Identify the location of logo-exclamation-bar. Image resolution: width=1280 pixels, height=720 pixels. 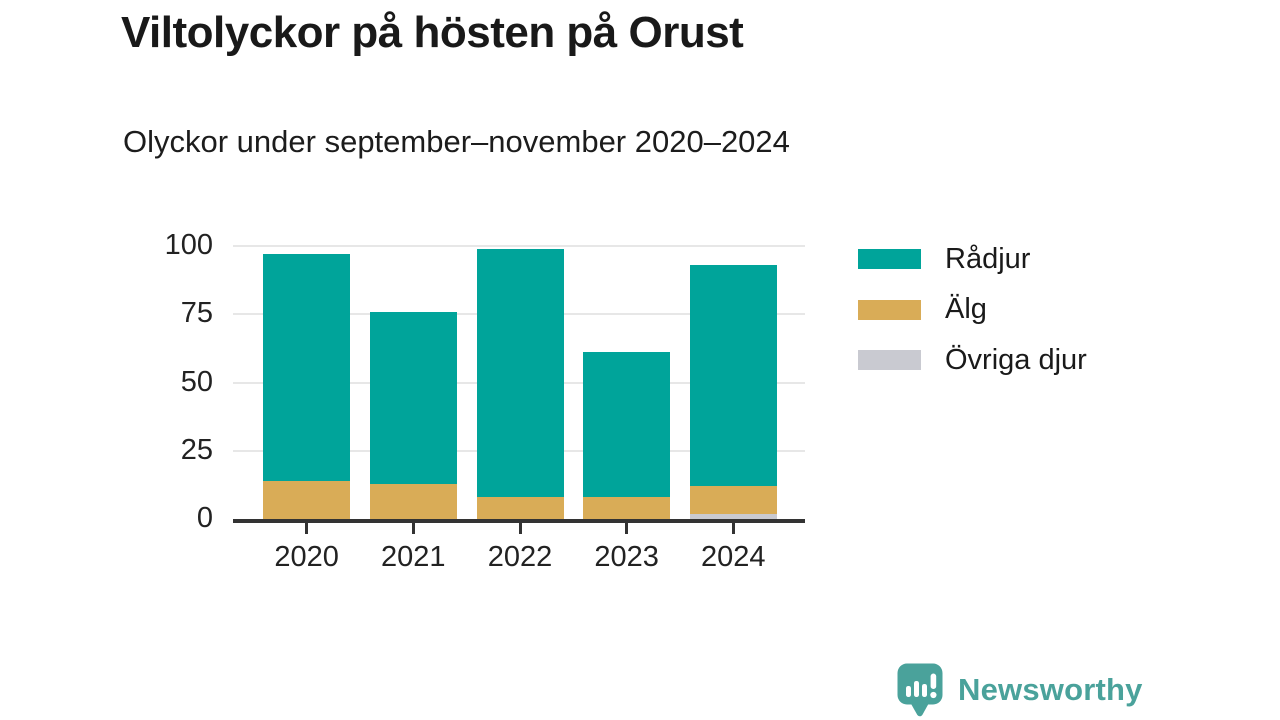
(933, 681).